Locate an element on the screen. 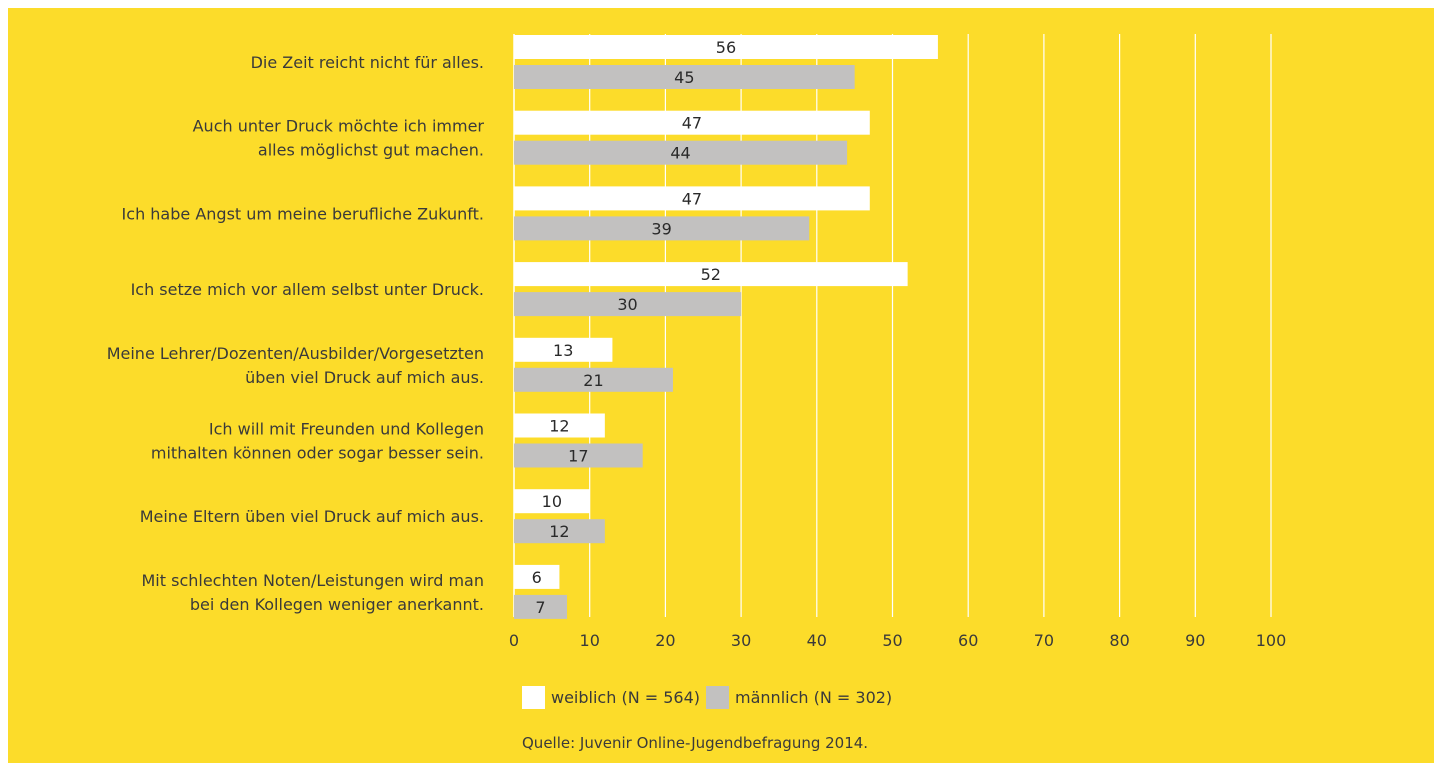 This screenshot has height=771, width=1440. x-tick-label: 70 is located at coordinates (1044, 640).